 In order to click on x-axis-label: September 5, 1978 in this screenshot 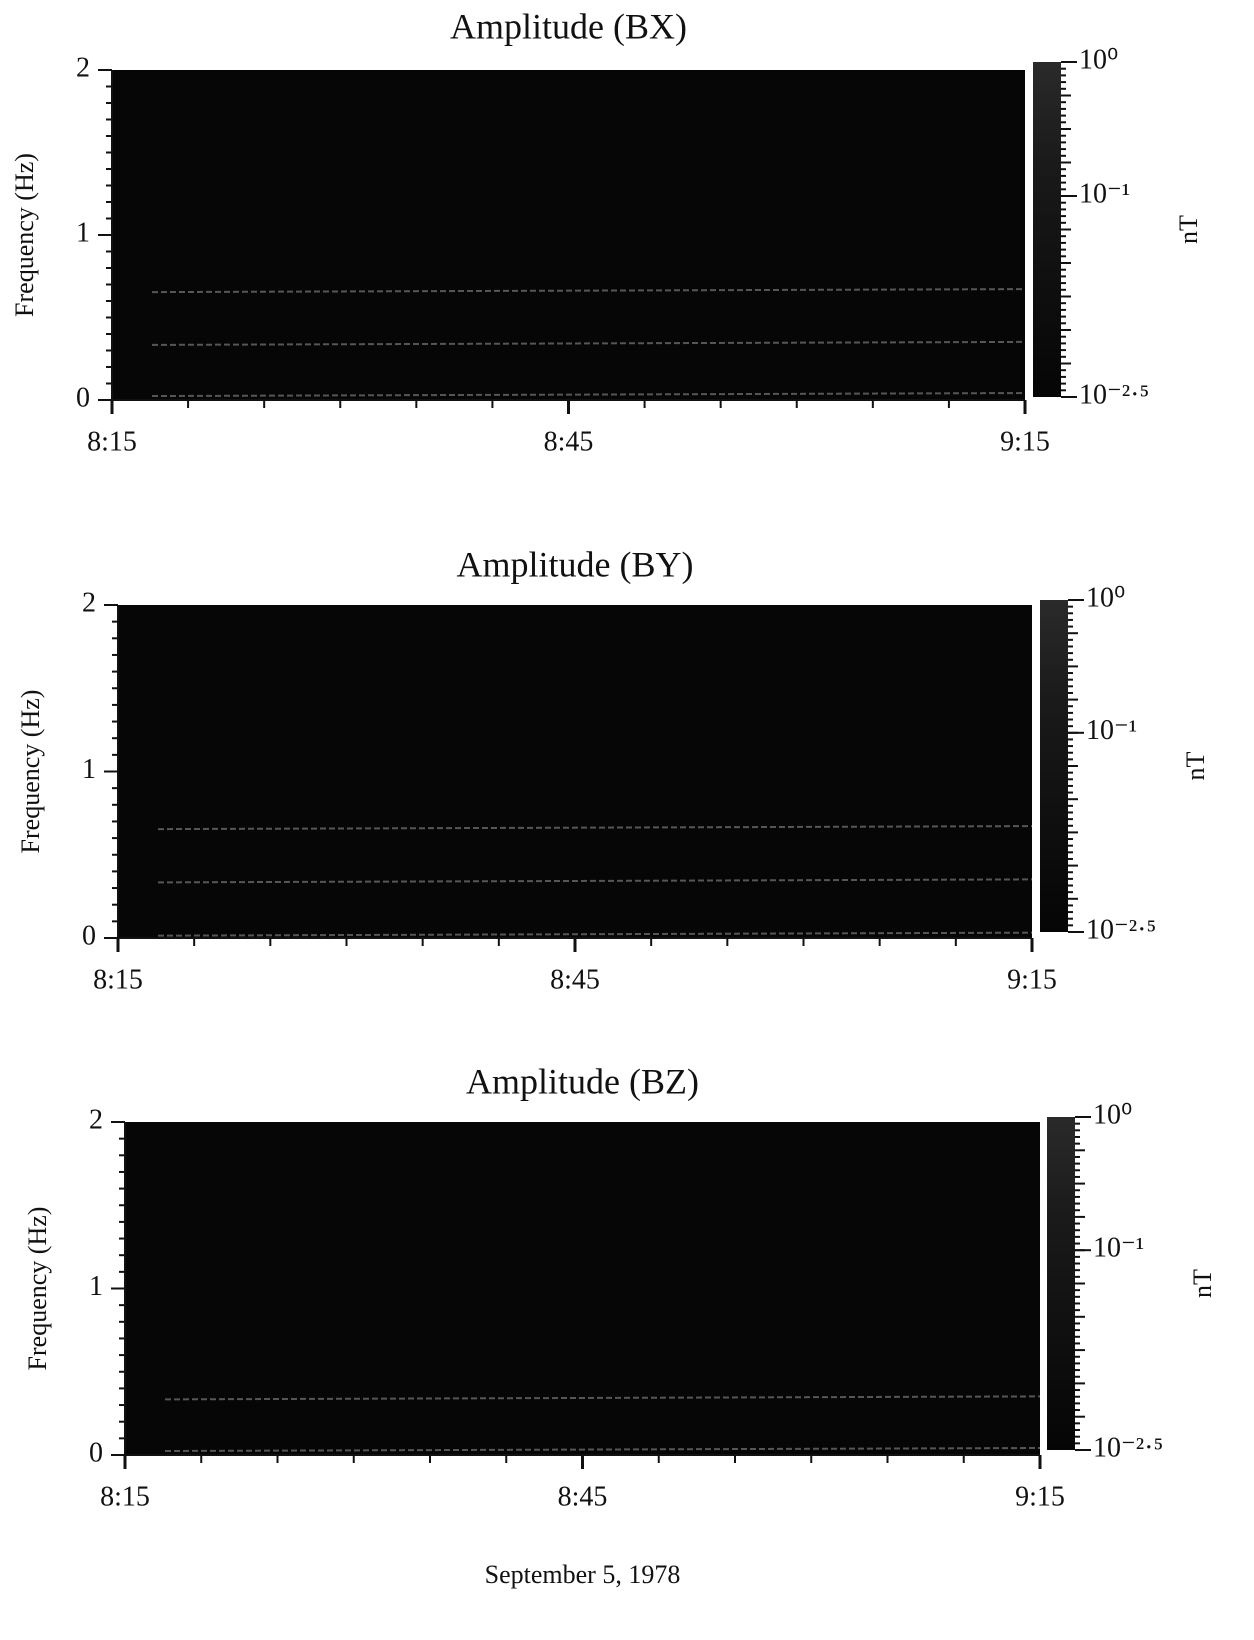, I will do `click(583, 1574)`.